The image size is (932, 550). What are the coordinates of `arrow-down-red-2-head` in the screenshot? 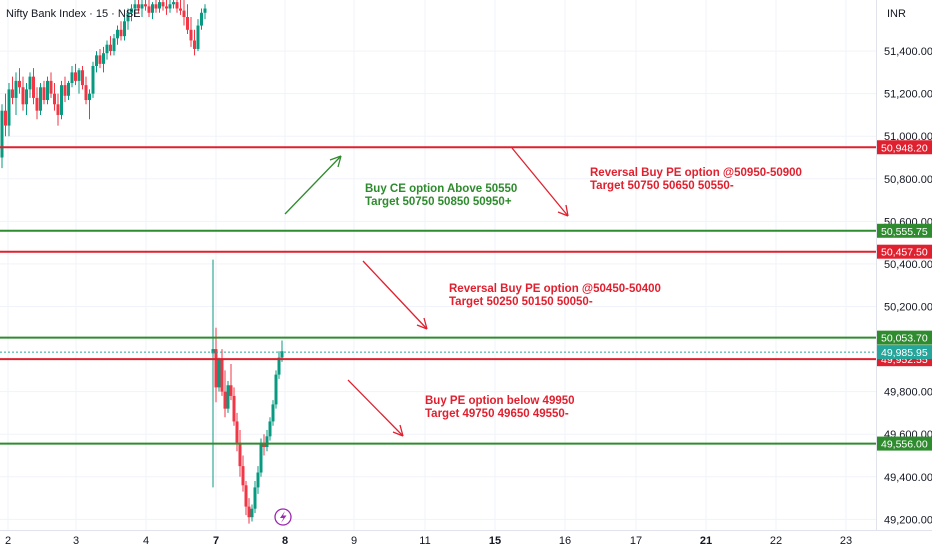 It's located at (422, 323).